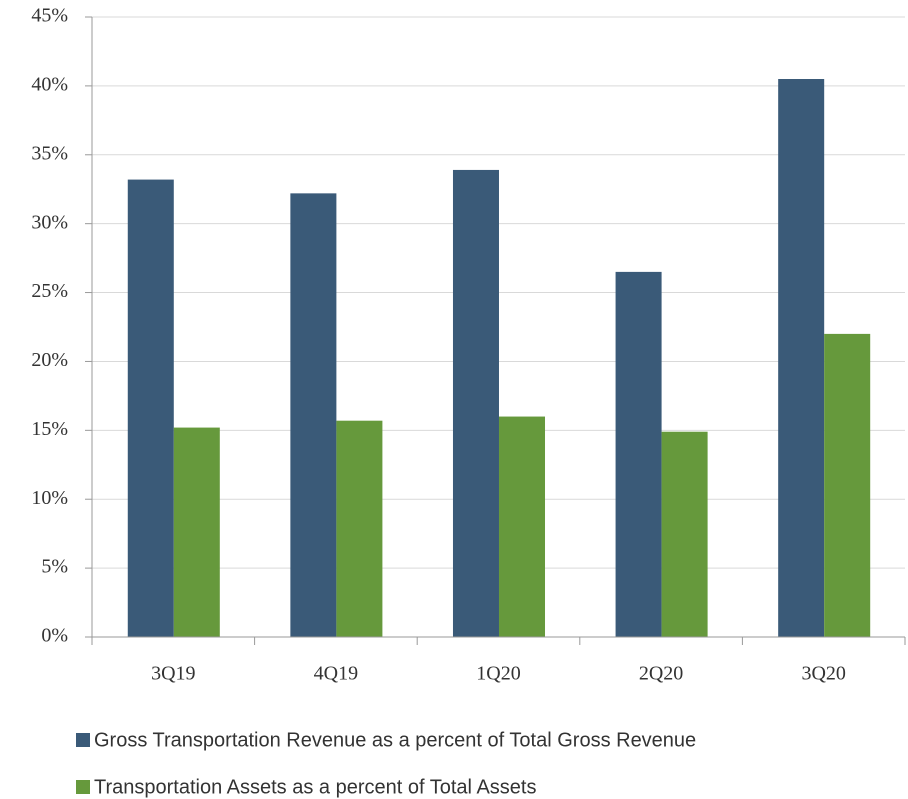  I want to click on x-tick-label: 4Q19, so click(336, 674).